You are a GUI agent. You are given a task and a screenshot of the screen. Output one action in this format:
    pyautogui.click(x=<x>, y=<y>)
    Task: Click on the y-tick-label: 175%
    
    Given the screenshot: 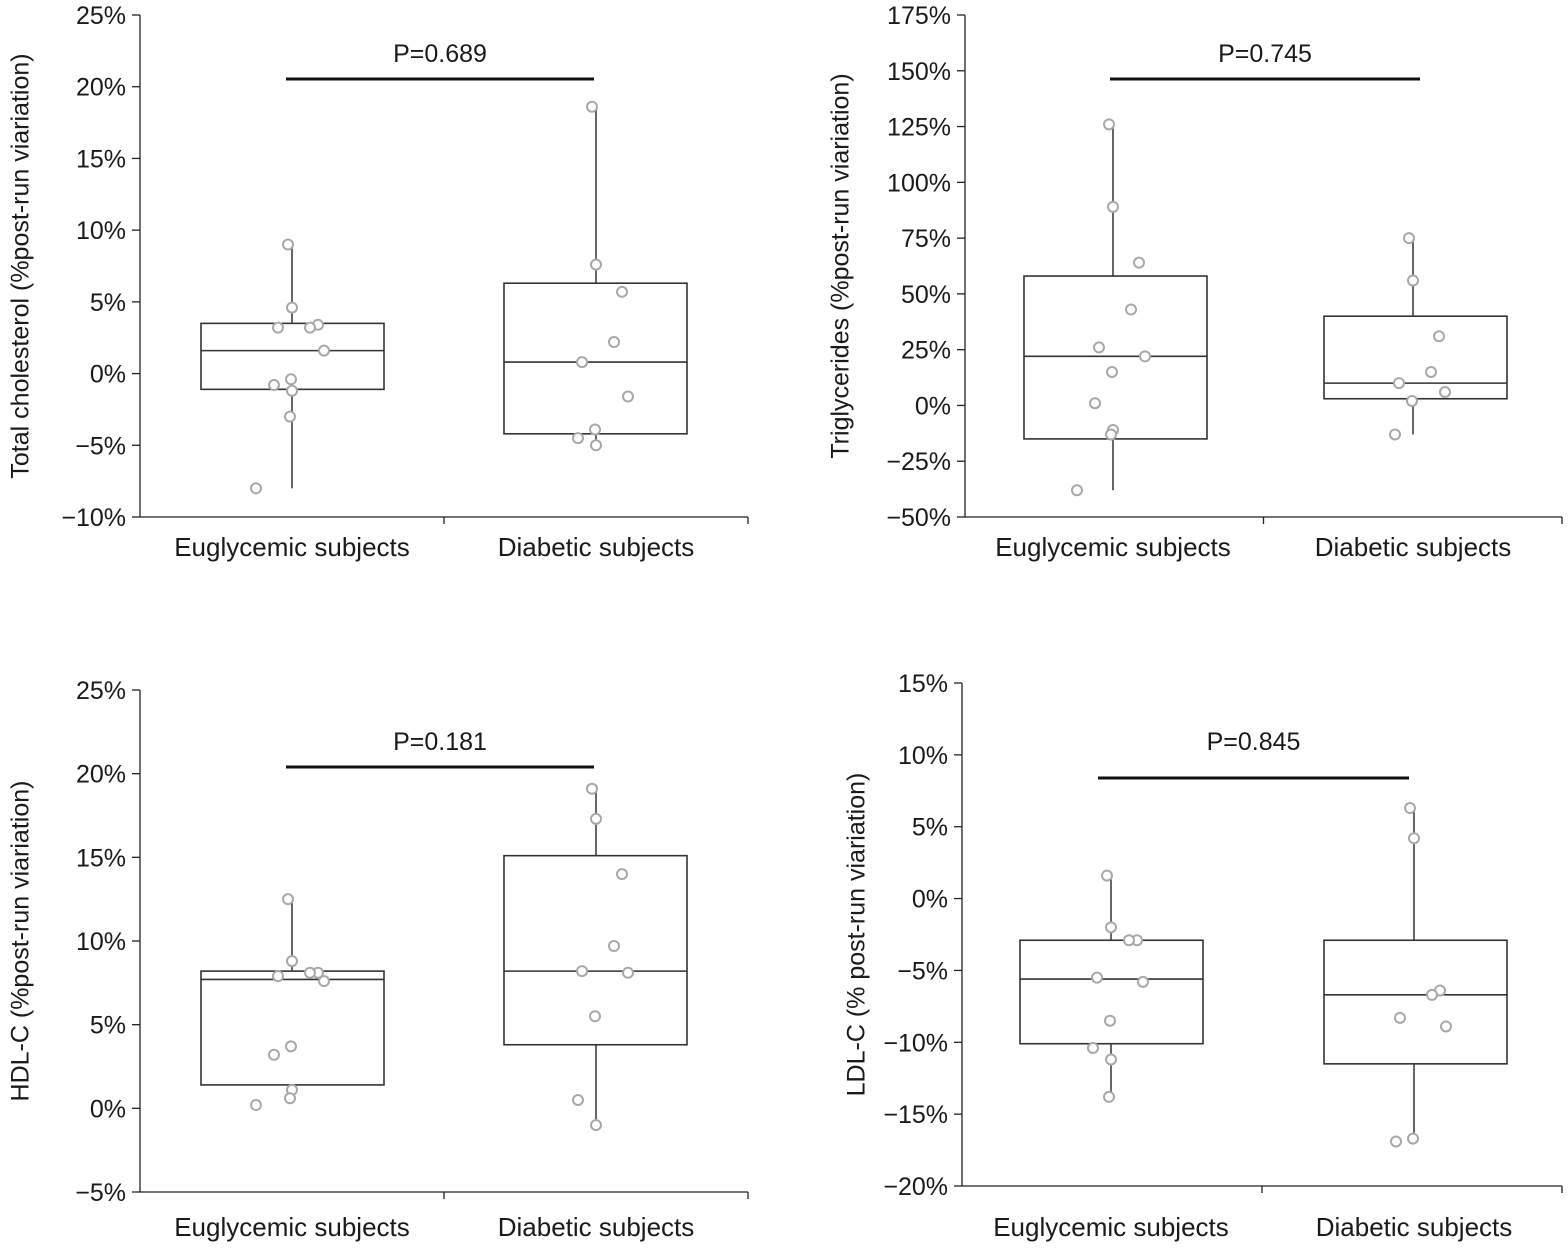 What is the action you would take?
    pyautogui.click(x=919, y=16)
    